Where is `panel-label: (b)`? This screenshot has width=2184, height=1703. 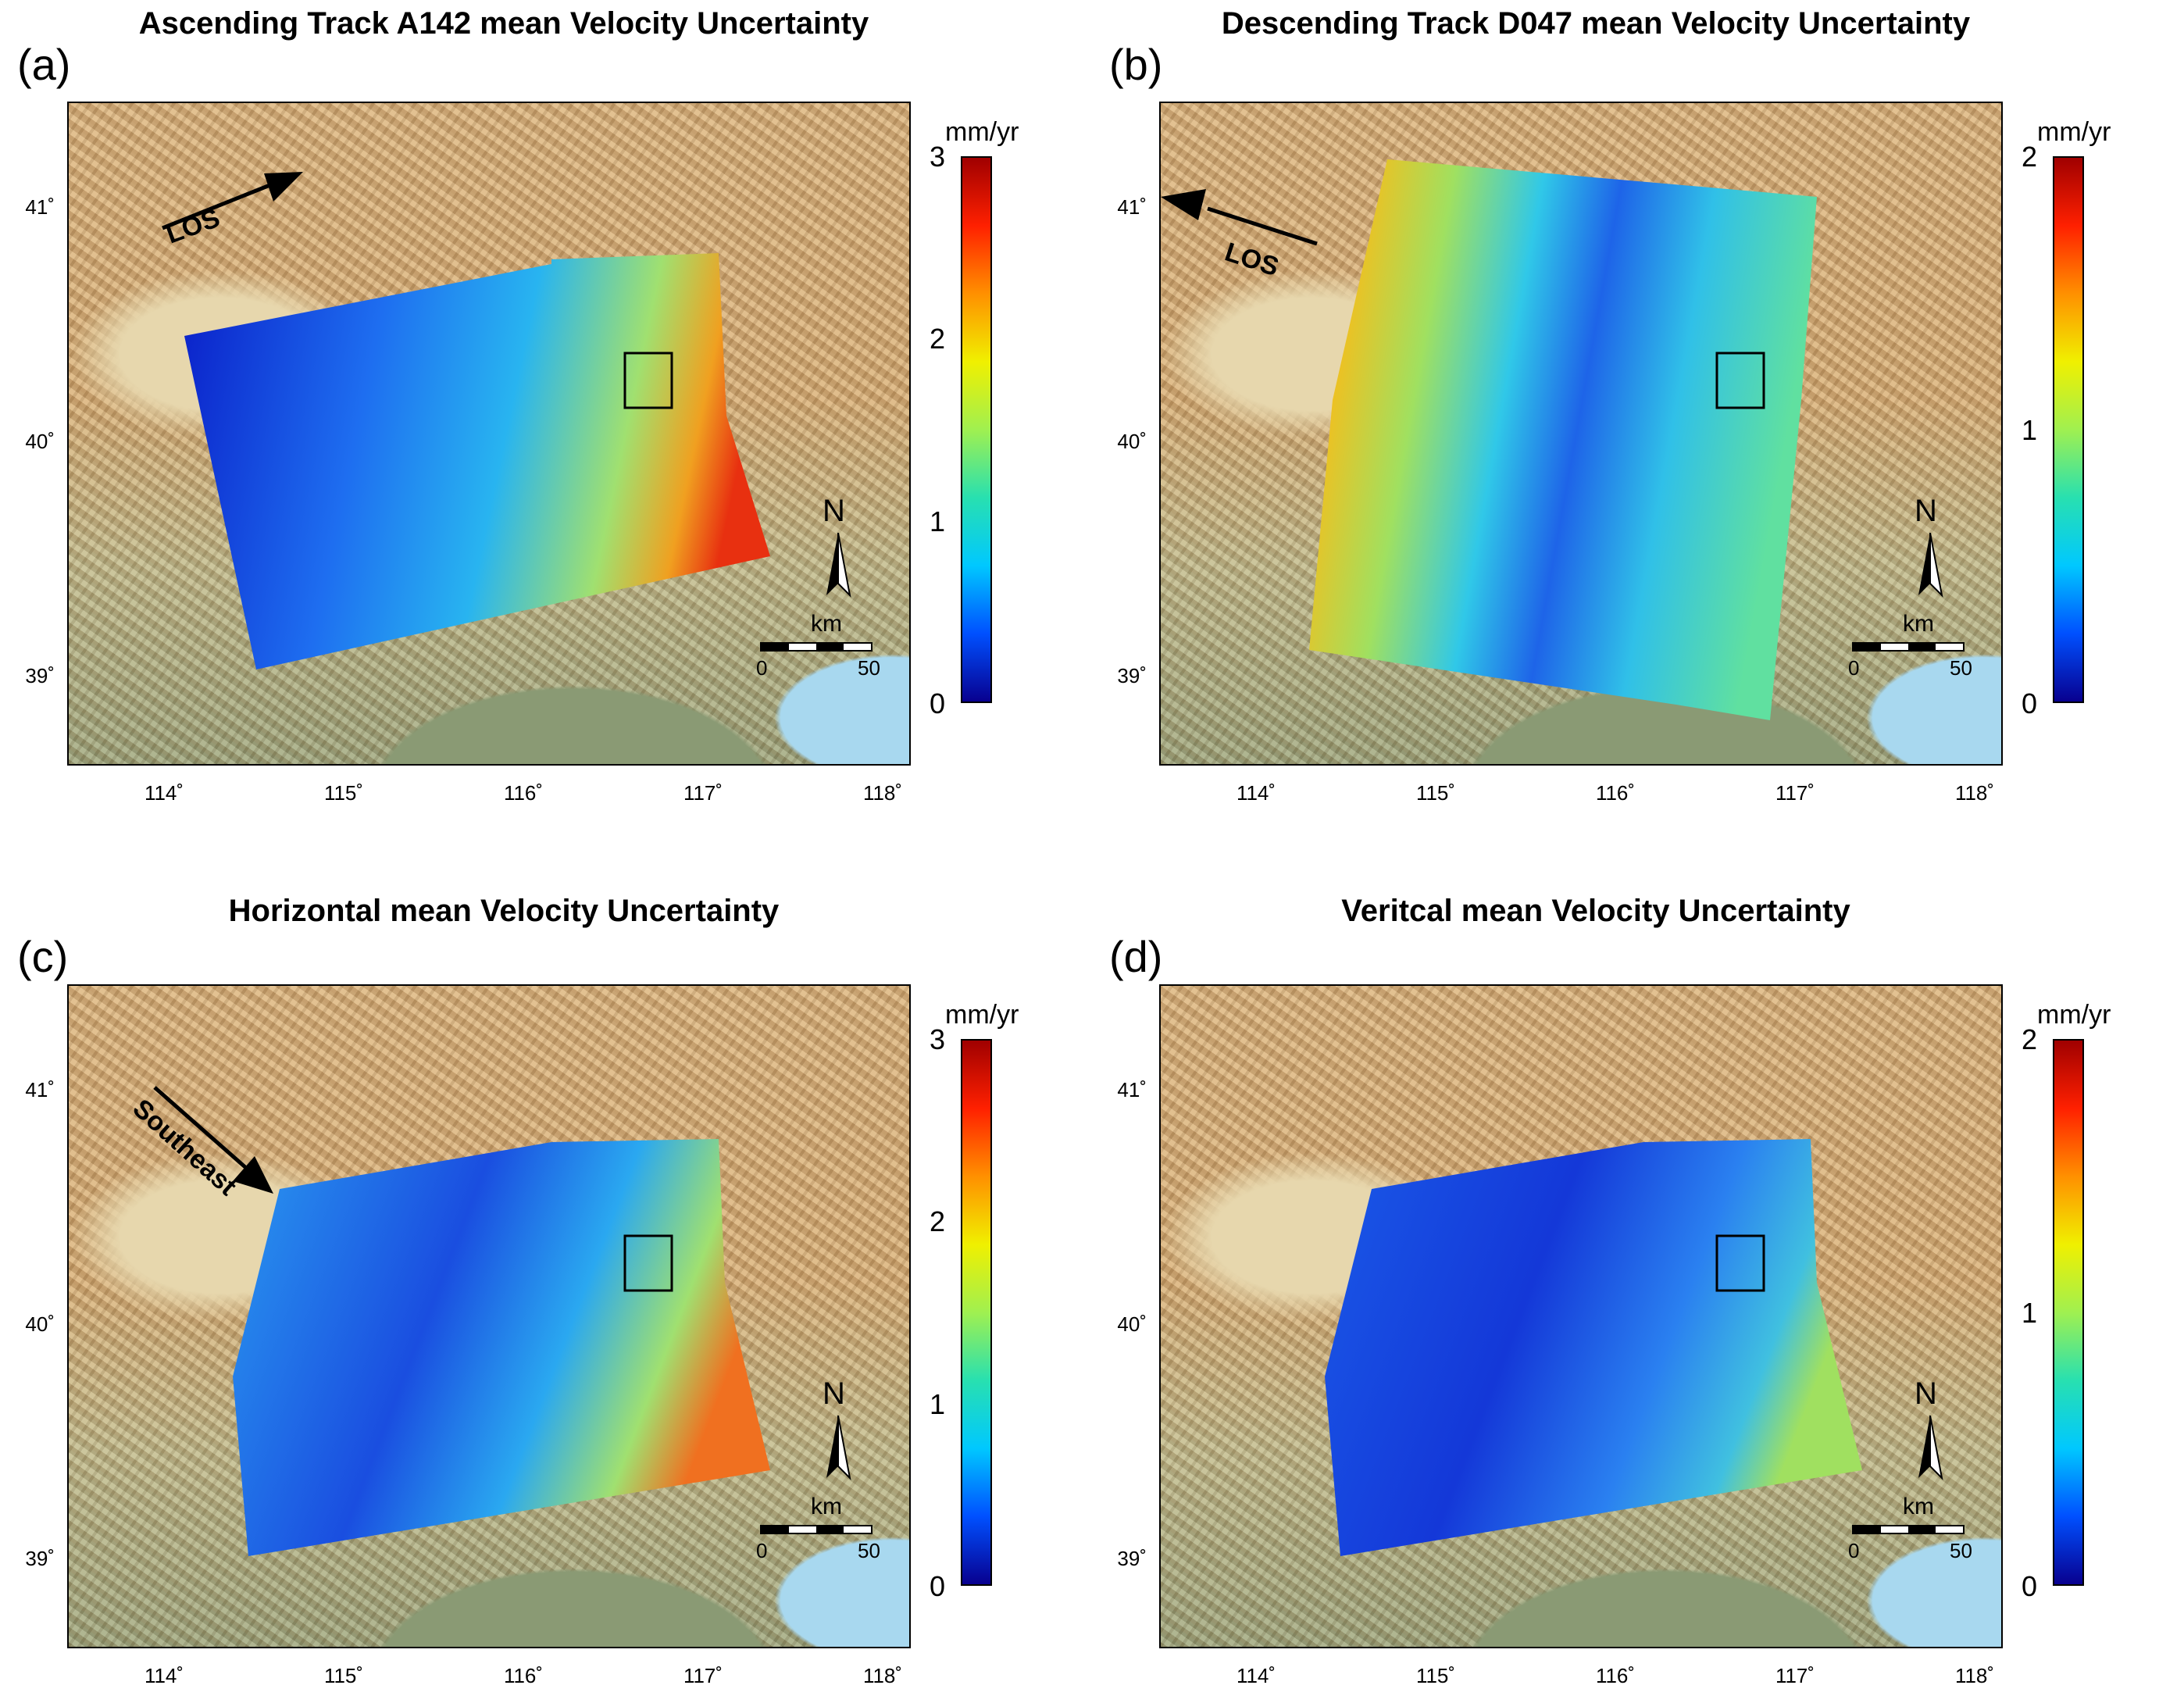
panel-label: (b) is located at coordinates (1136, 64).